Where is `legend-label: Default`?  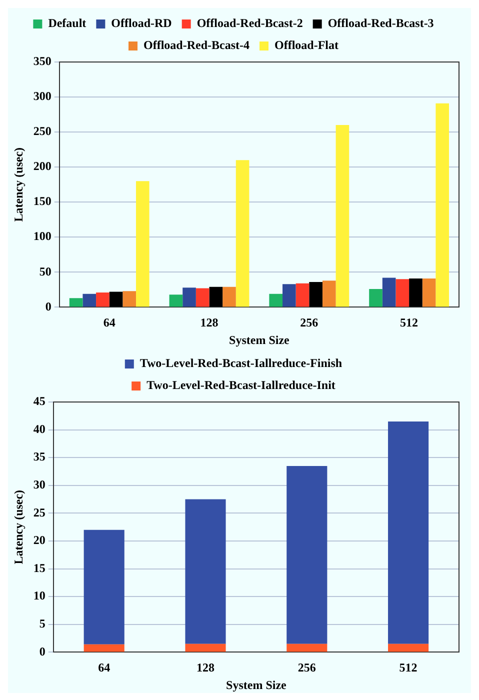
legend-label: Default is located at coordinates (67, 23).